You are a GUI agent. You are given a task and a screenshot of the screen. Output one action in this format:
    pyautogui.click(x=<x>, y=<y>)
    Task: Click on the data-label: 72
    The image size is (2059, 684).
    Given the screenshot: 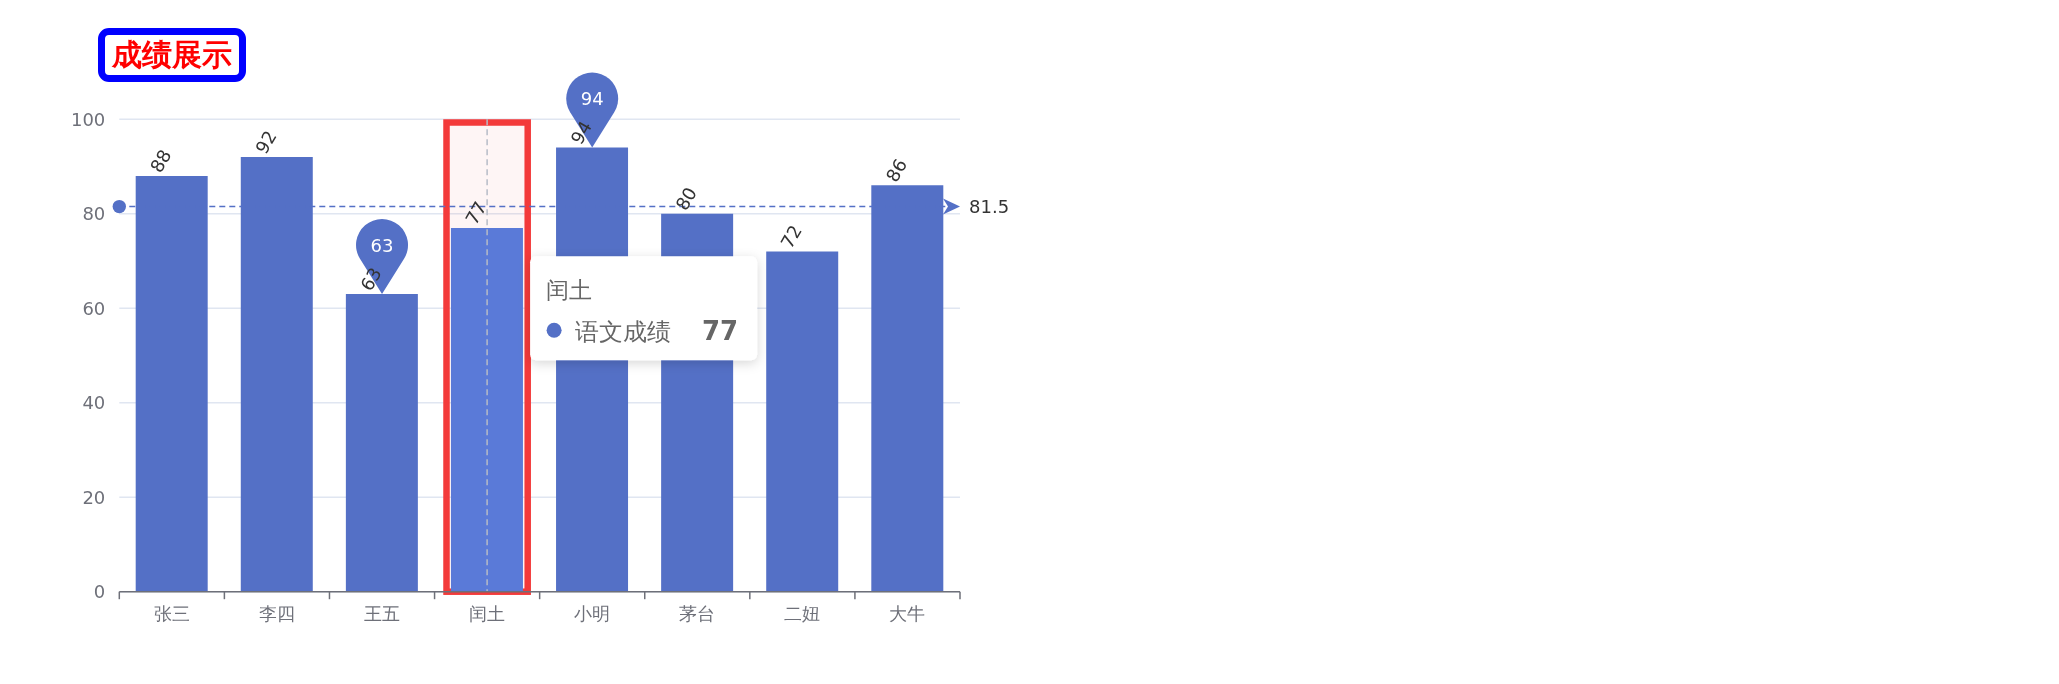 What is the action you would take?
    pyautogui.click(x=791, y=236)
    